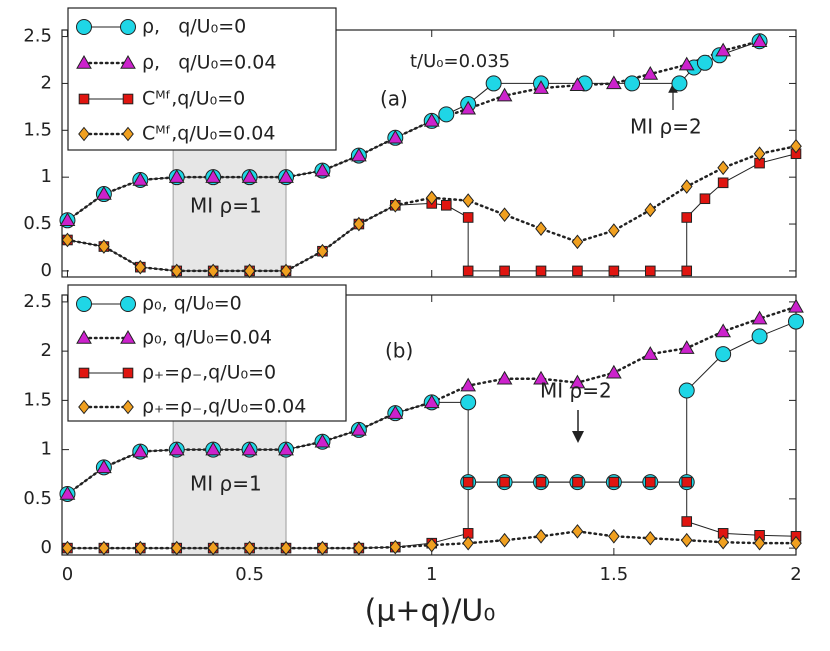  What do you see at coordinates (37, 301) in the screenshot?
I see `y-tick-label: 2.5` at bounding box center [37, 301].